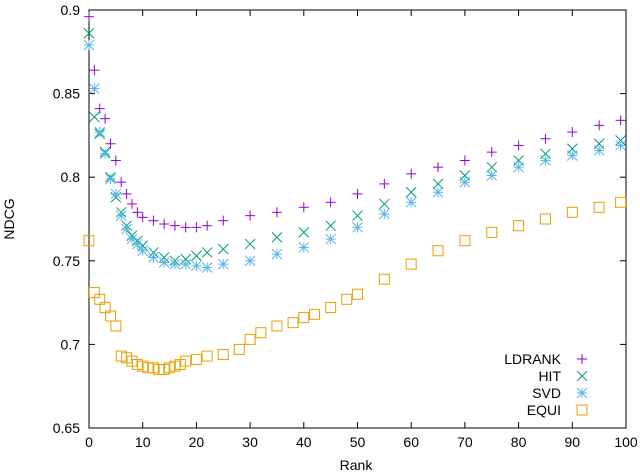  Describe the element at coordinates (411, 442) in the screenshot. I see `x-tick-label: 60` at that location.